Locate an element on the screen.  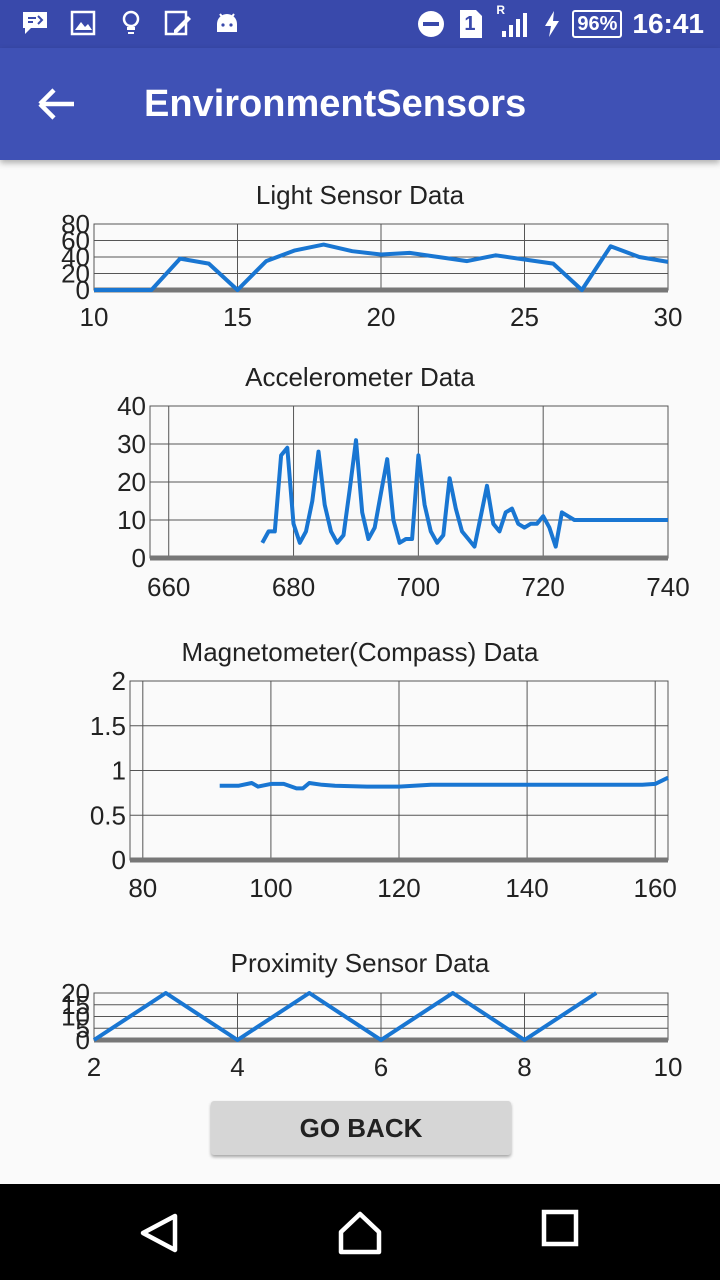
x-tick-label: 8 is located at coordinates (524, 1067).